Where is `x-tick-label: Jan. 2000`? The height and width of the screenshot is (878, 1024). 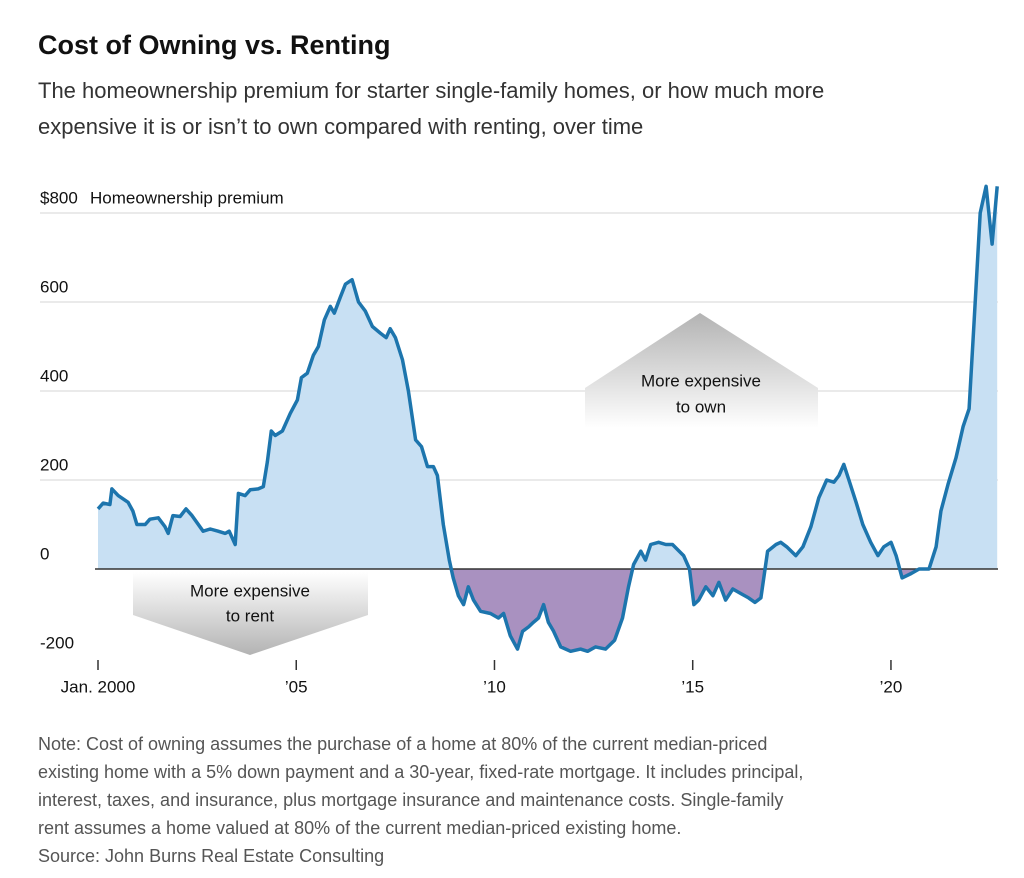
x-tick-label: Jan. 2000 is located at coordinates (98, 686).